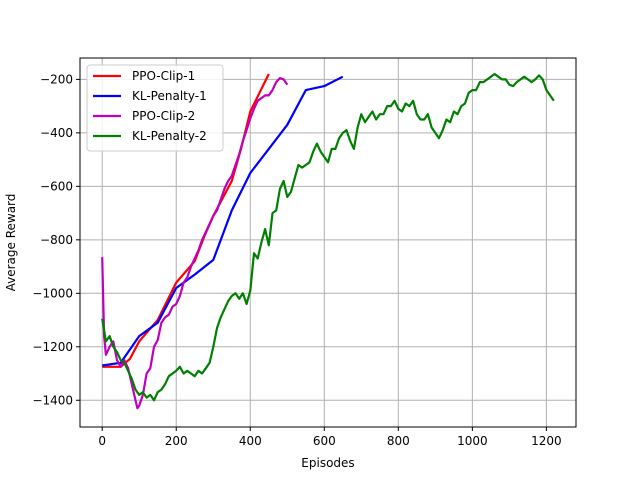 Image resolution: width=640 pixels, height=480 pixels. What do you see at coordinates (52, 400) in the screenshot?
I see `y-tick-label: −1400` at bounding box center [52, 400].